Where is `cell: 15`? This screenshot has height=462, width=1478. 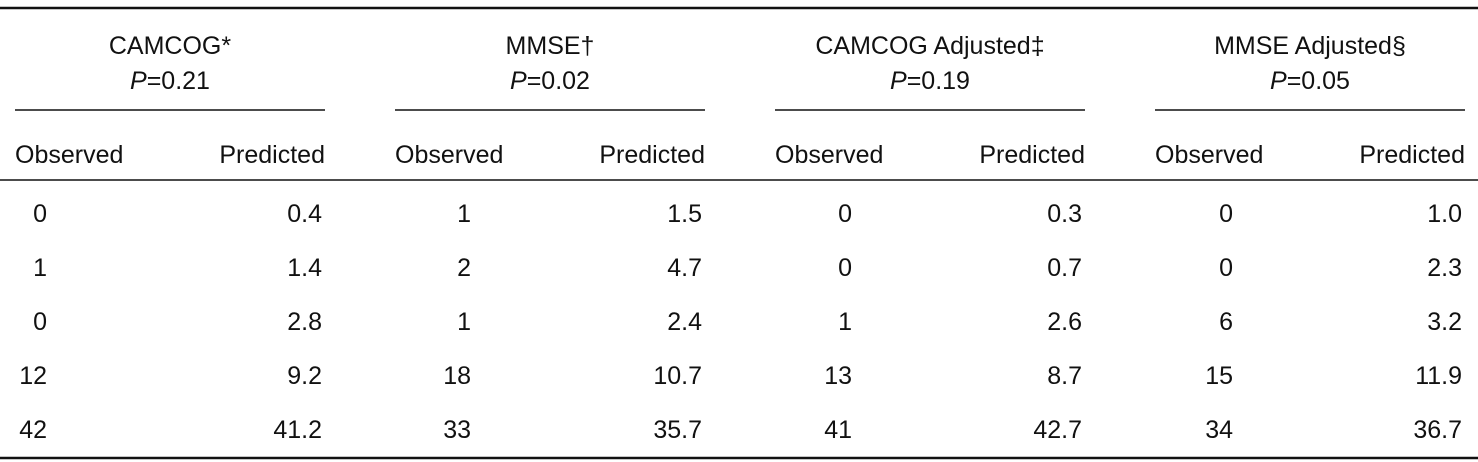
cell: 15 is located at coordinates (1219, 376).